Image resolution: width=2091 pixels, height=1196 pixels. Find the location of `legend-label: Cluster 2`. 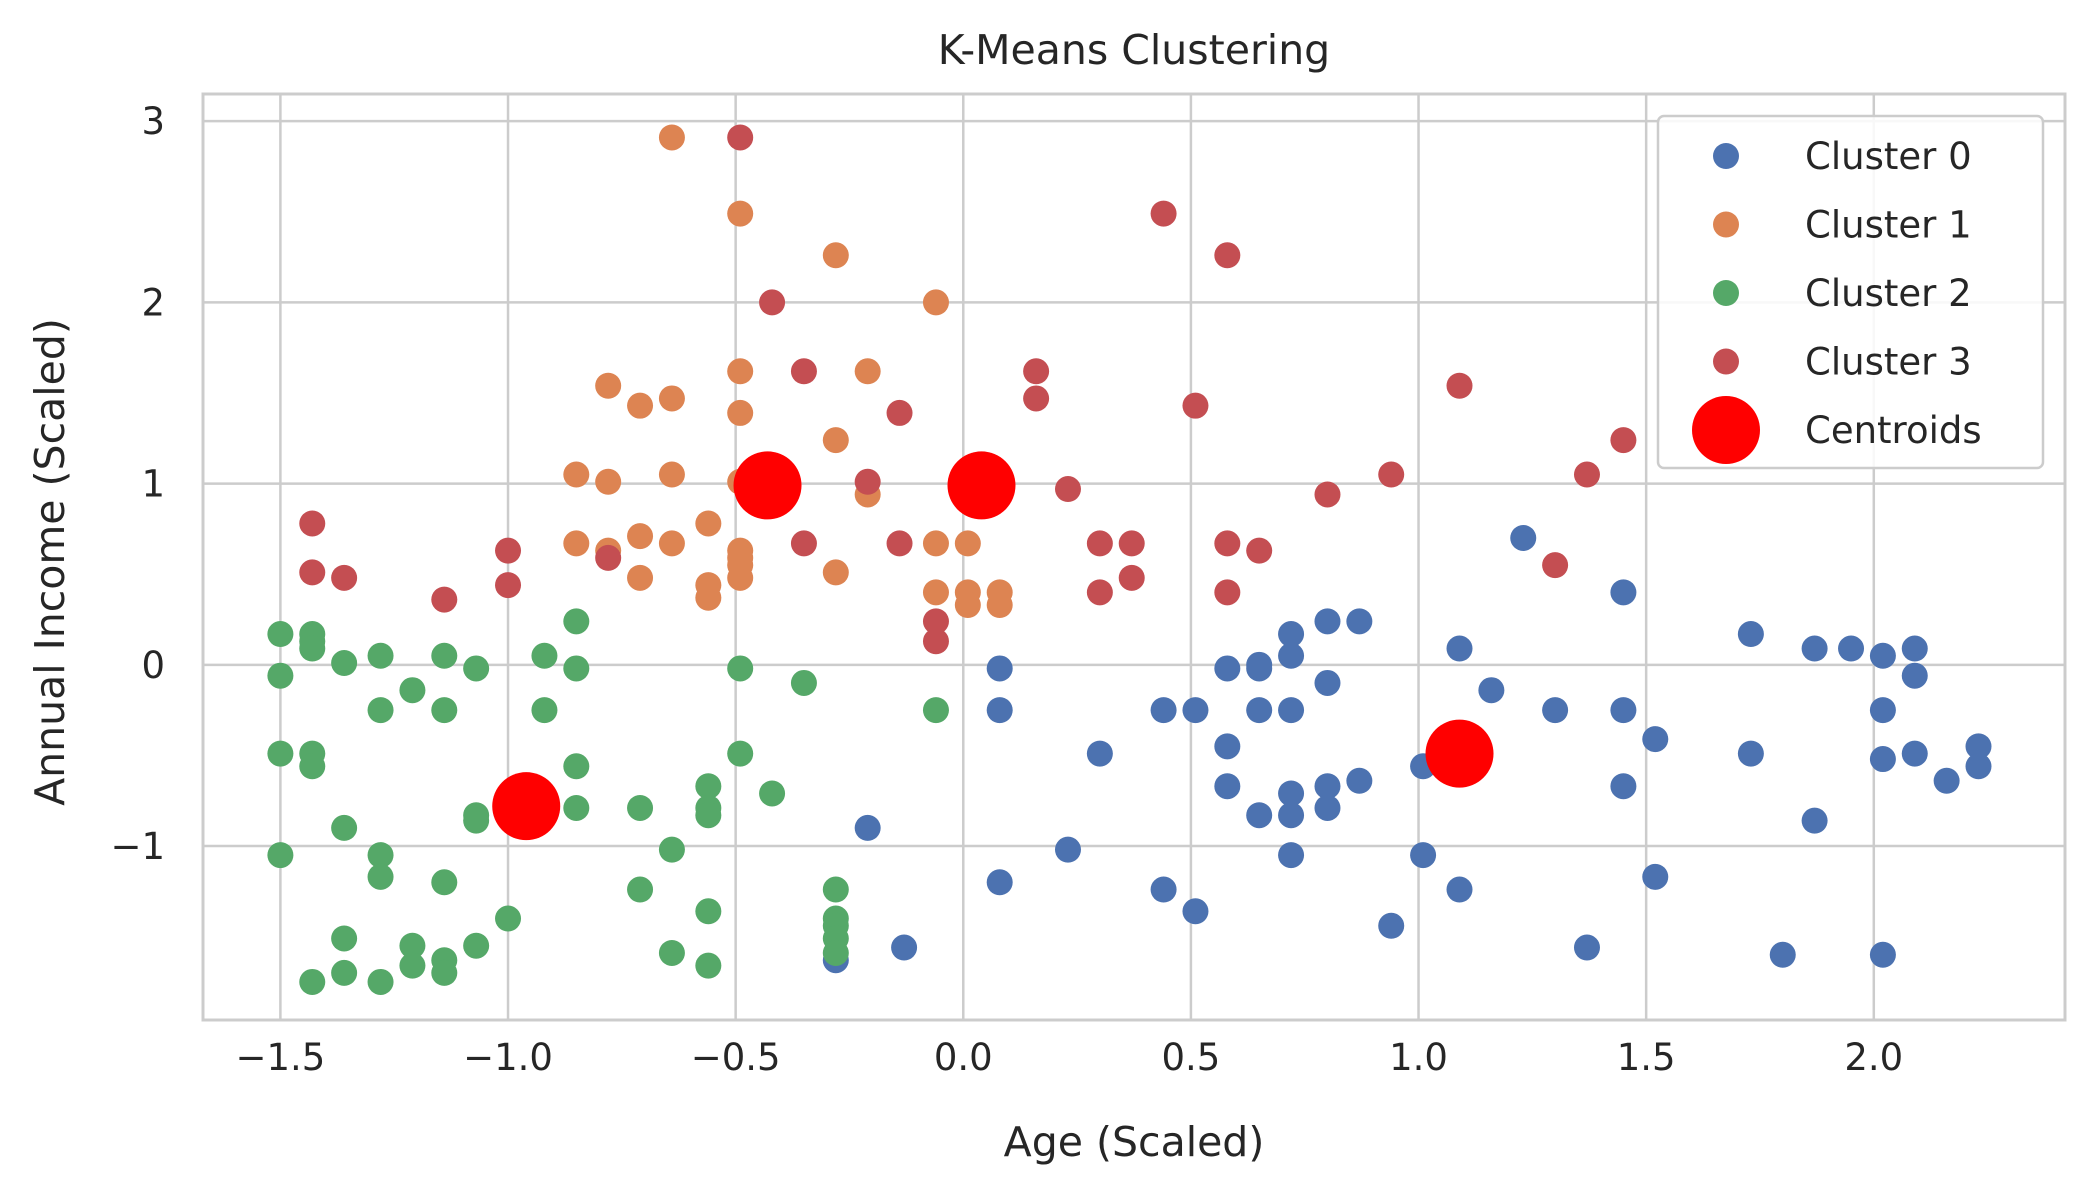

legend-label: Cluster 2 is located at coordinates (1888, 293).